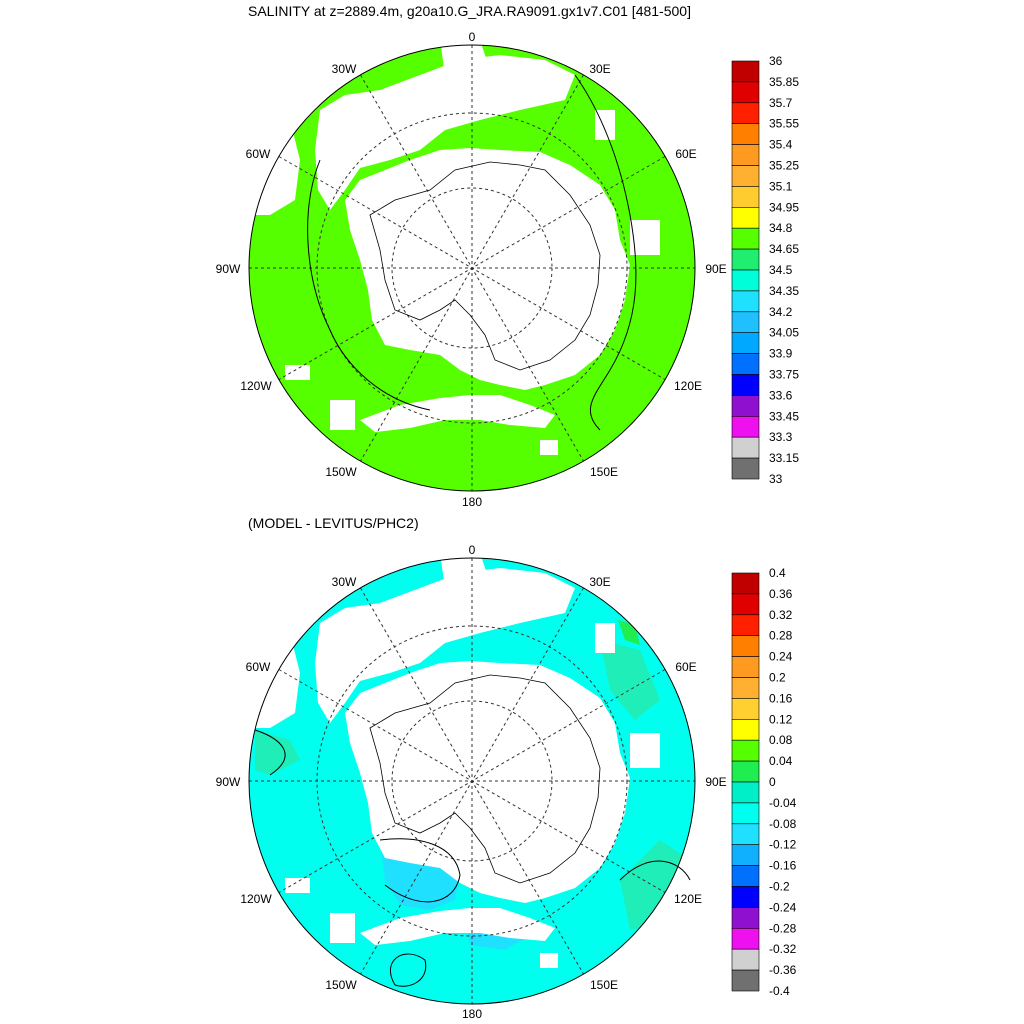 This screenshot has height=1024, width=1024. Describe the element at coordinates (779, 991) in the screenshot. I see `colorbar-tick-label: -0.4` at that location.